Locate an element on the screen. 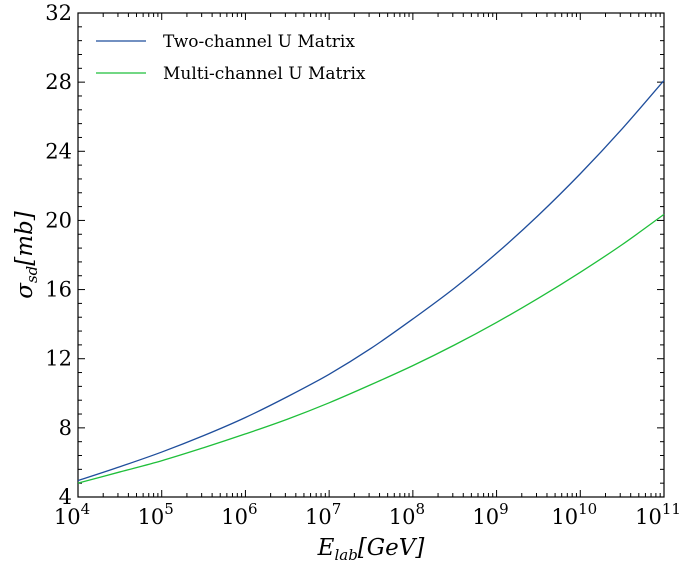 The width and height of the screenshot is (689, 563). y-tick-label: 12 is located at coordinates (58, 359).